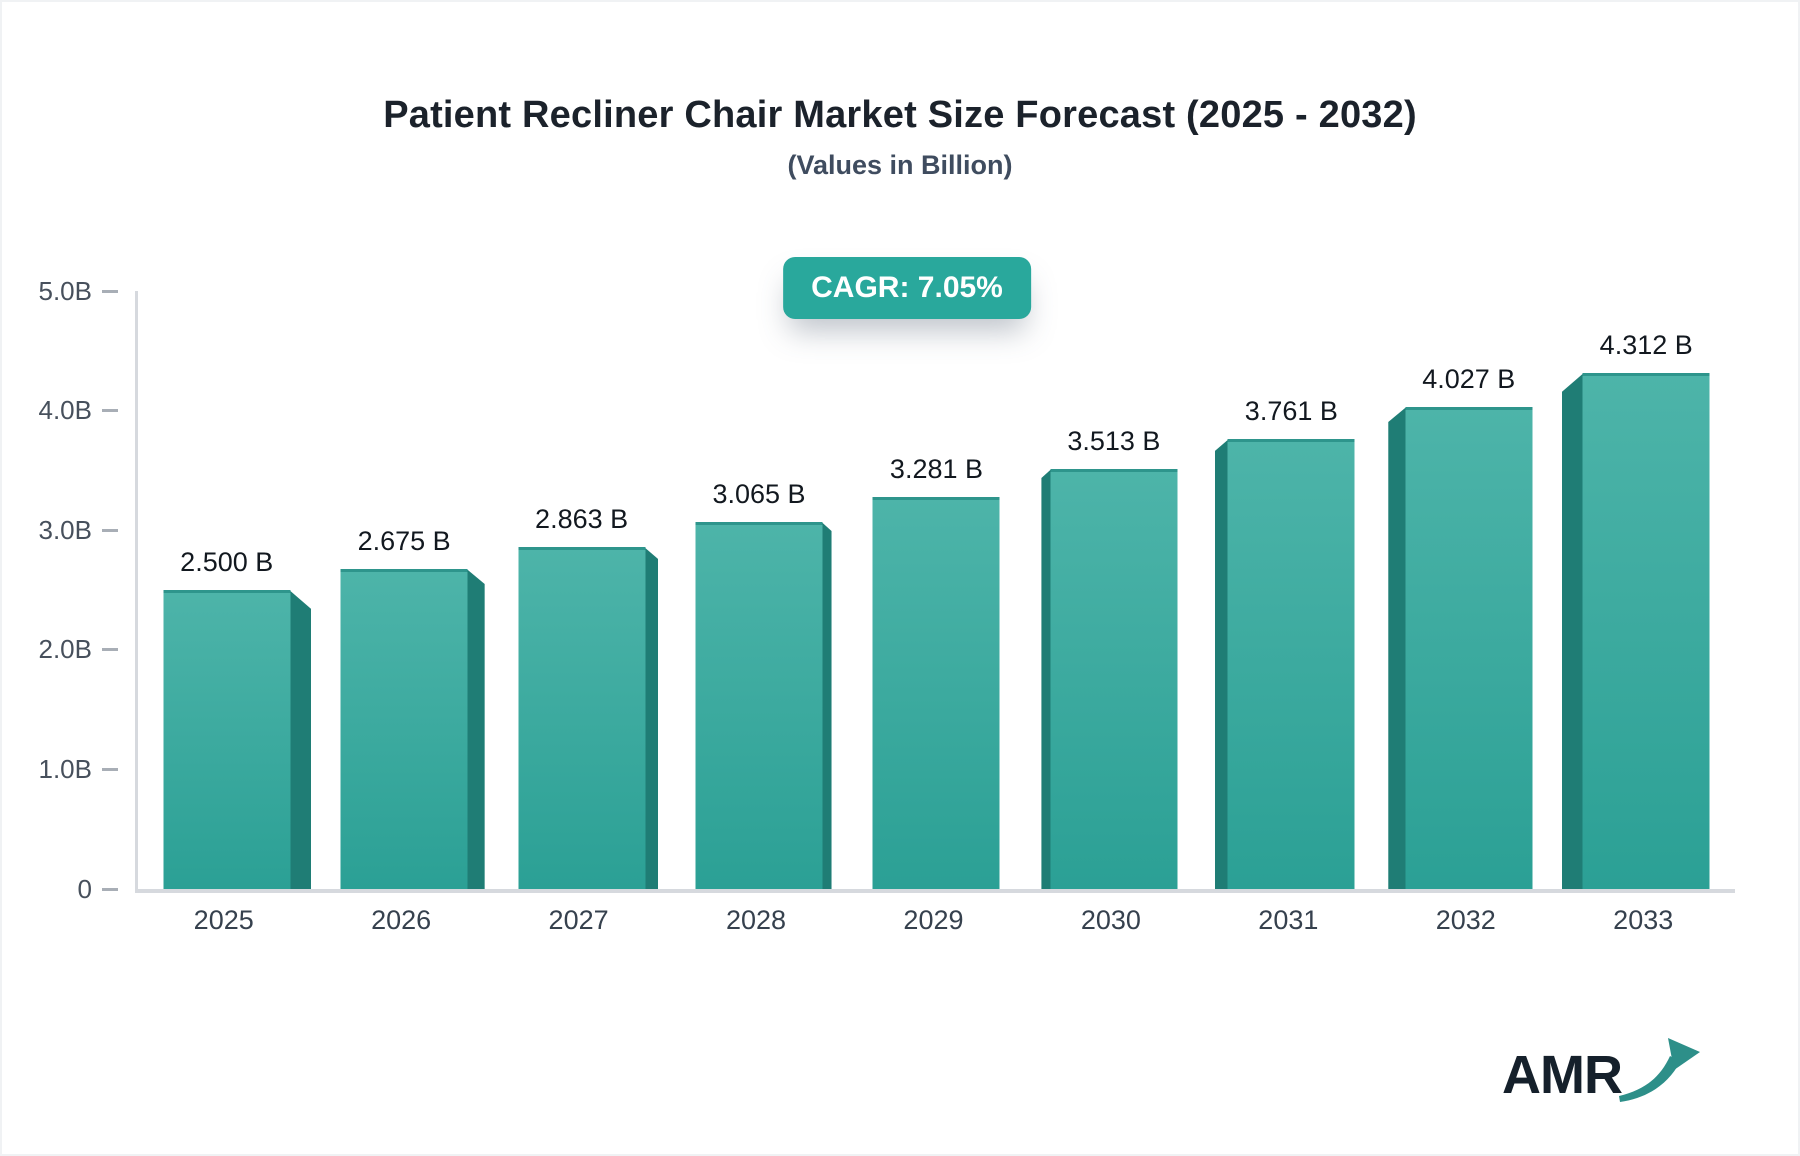  Describe the element at coordinates (1469, 648) in the screenshot. I see `bar-2032` at that location.